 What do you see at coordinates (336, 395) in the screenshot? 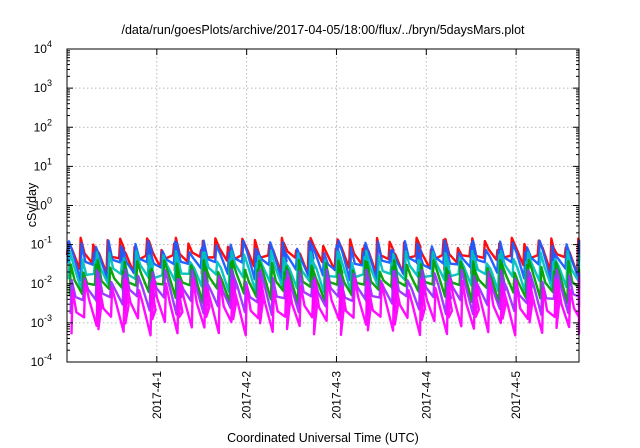
I see `x-tick-label: 2017-4-3` at bounding box center [336, 395].